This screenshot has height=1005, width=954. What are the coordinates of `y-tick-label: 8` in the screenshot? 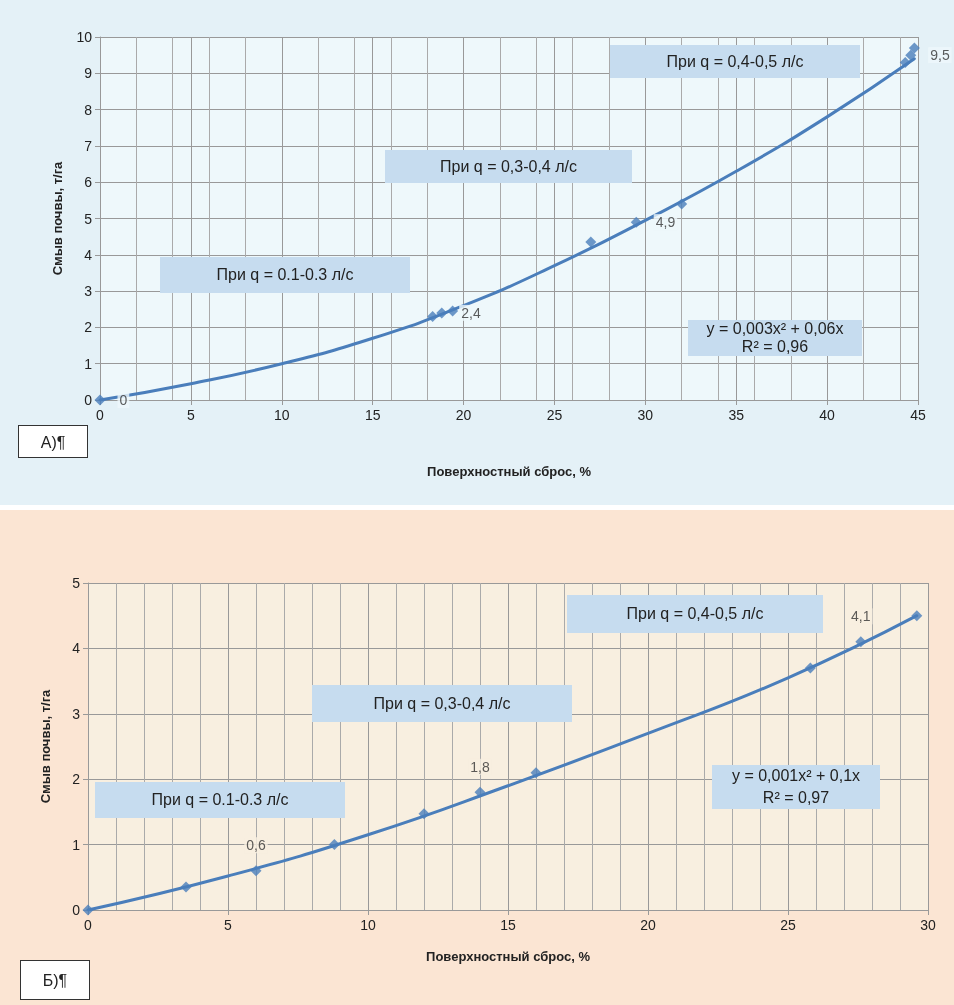 It's located at (88, 109).